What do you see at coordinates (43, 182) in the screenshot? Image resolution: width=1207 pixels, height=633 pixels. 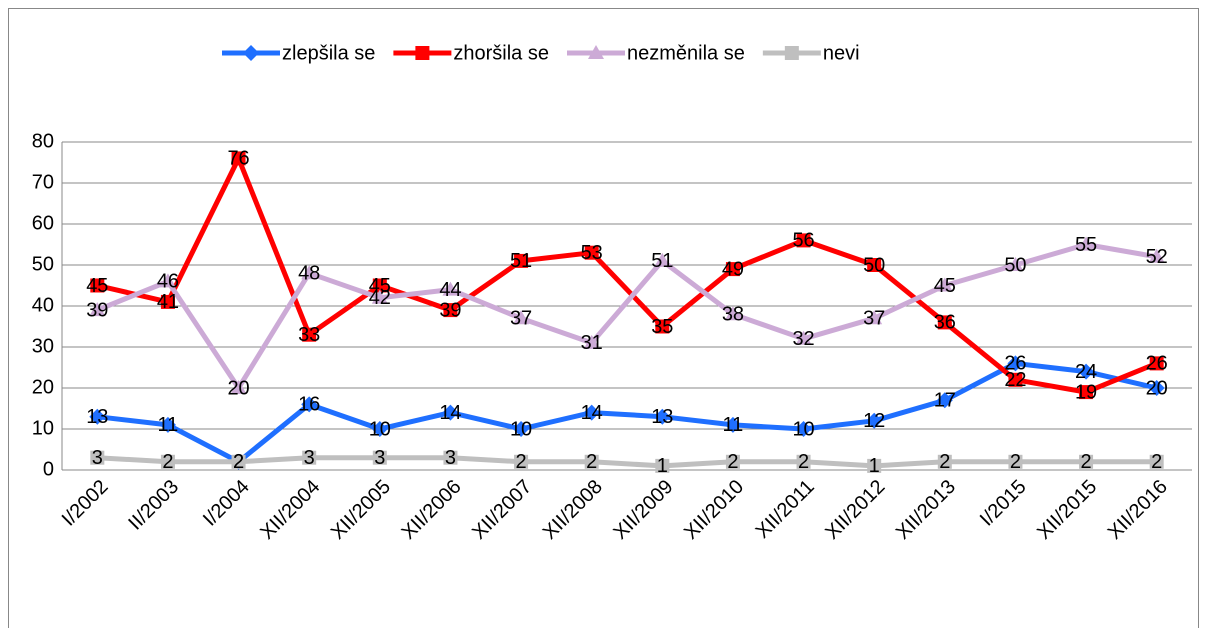 I see `y-tick-label: 70` at bounding box center [43, 182].